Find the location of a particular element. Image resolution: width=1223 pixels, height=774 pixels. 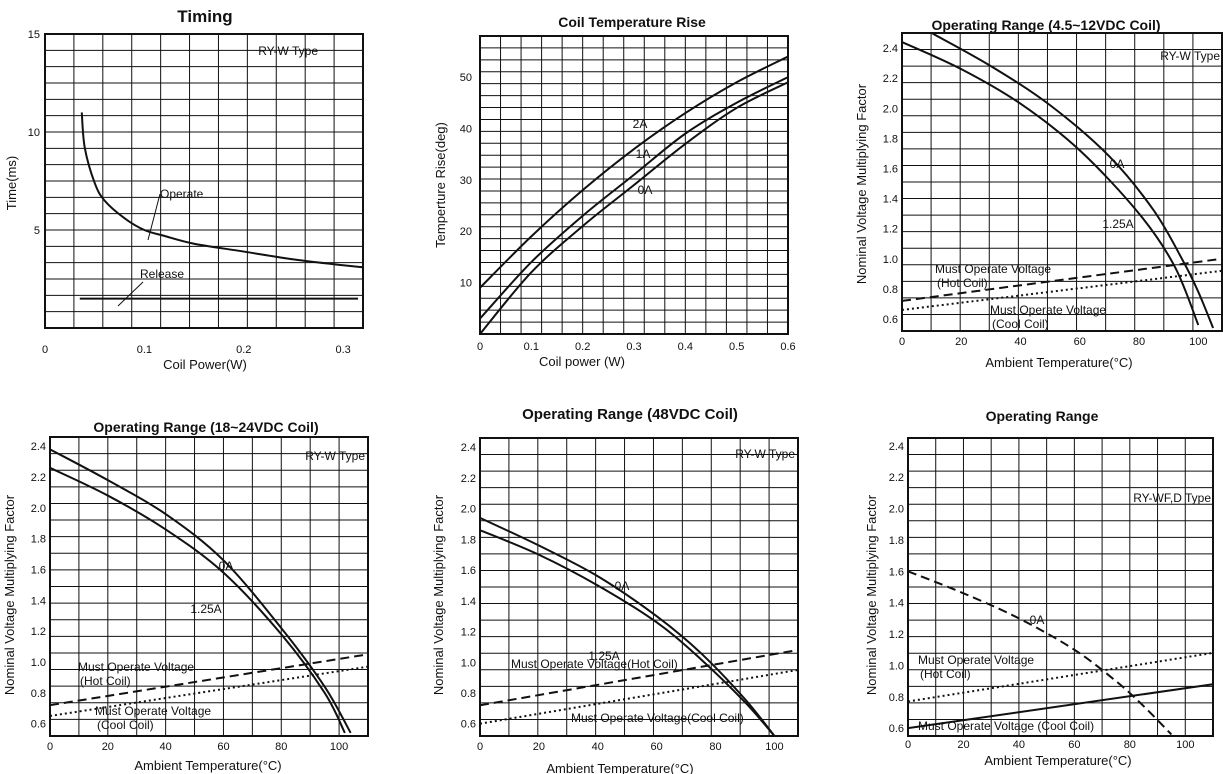

x-axis-label: Coil power (W) is located at coordinates (582, 361).